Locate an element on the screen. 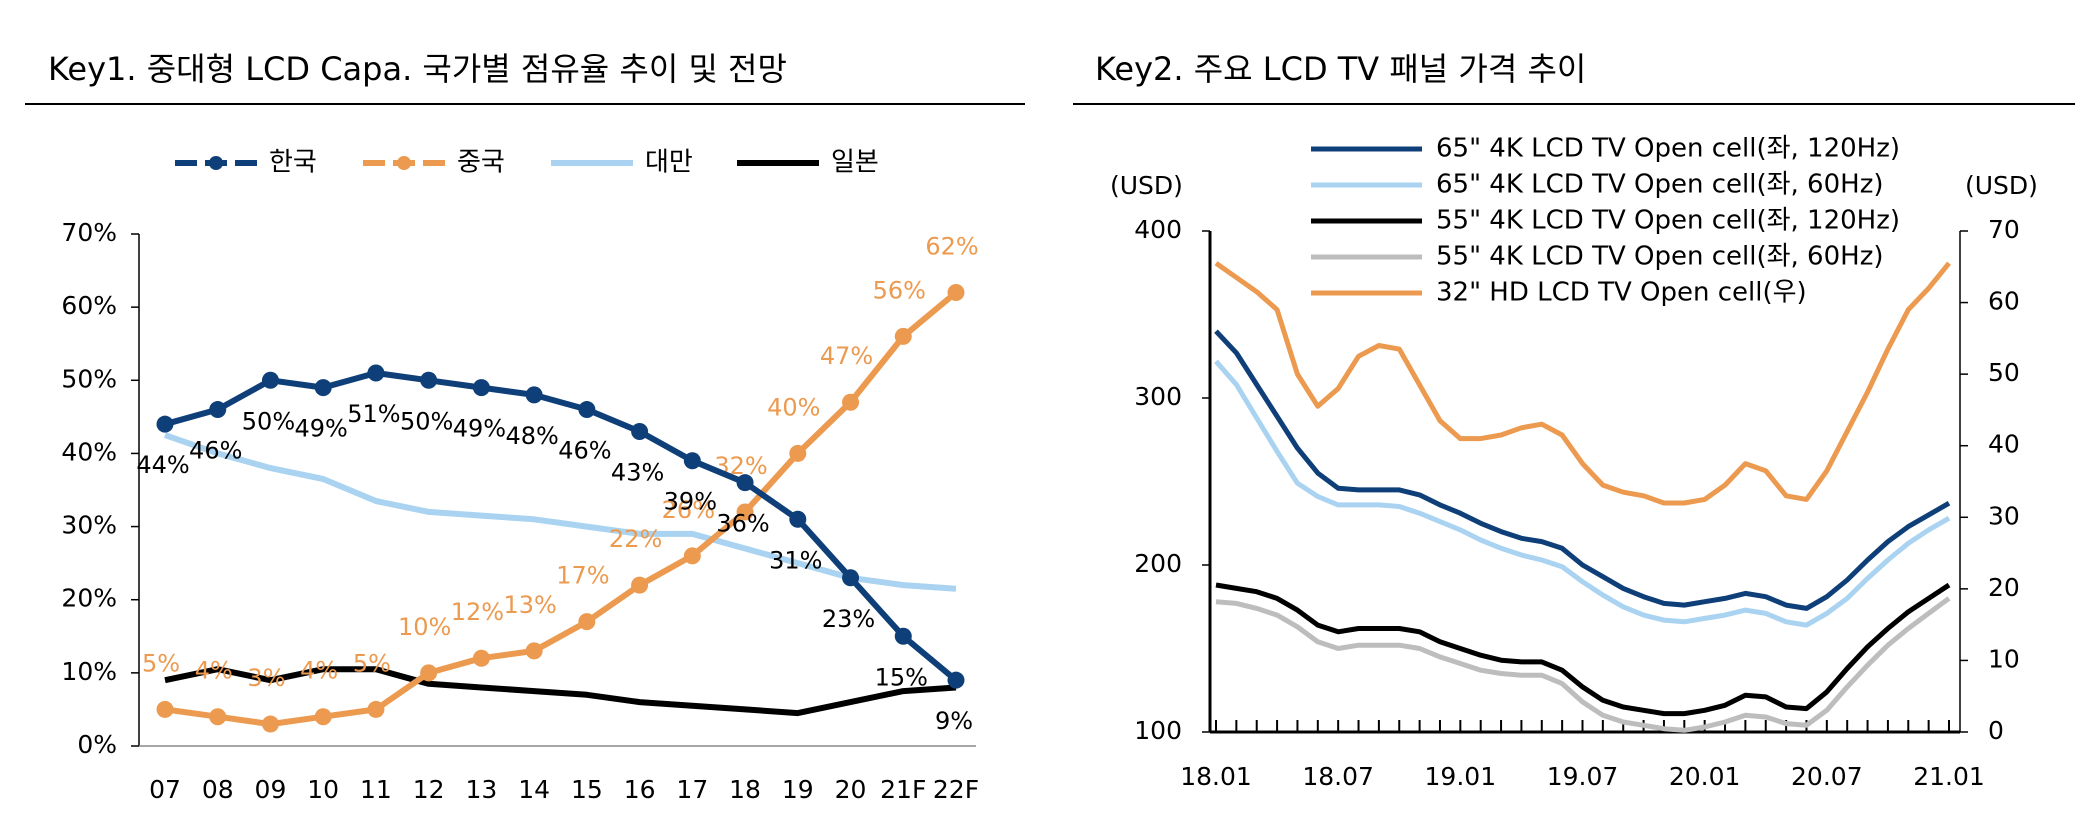 The image size is (2099, 829). y2-tick-label: 30 is located at coordinates (2004, 515).